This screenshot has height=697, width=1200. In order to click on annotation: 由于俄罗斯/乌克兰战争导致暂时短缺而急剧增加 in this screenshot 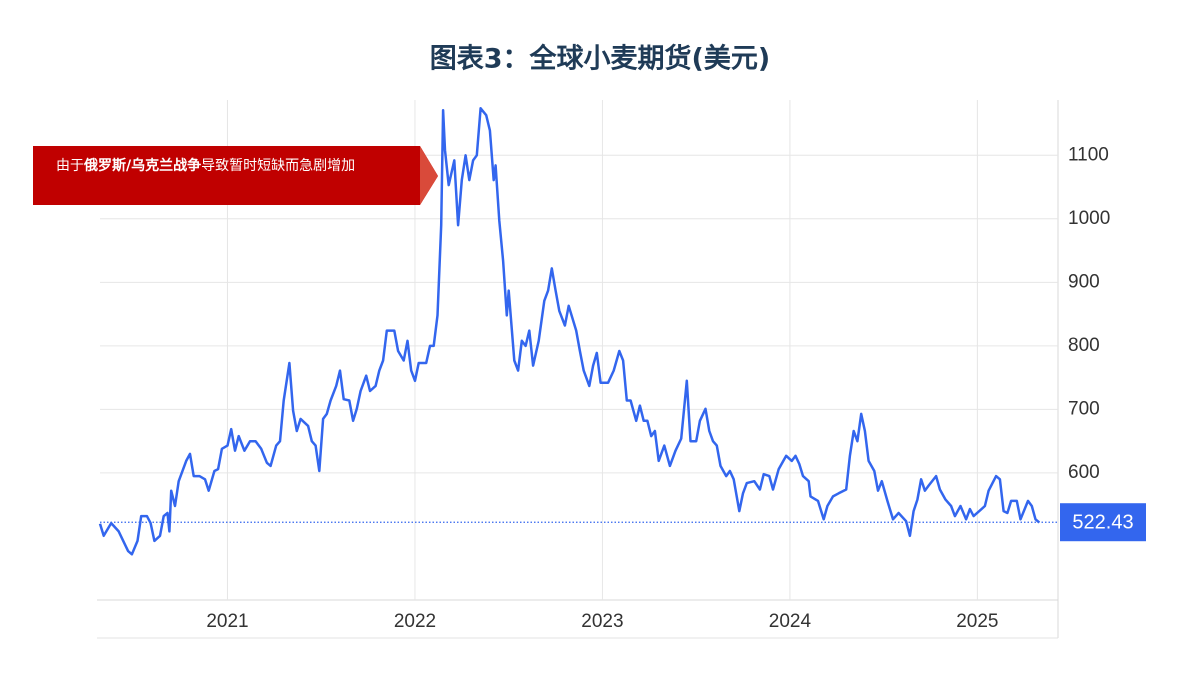, I will do `click(235, 175)`.